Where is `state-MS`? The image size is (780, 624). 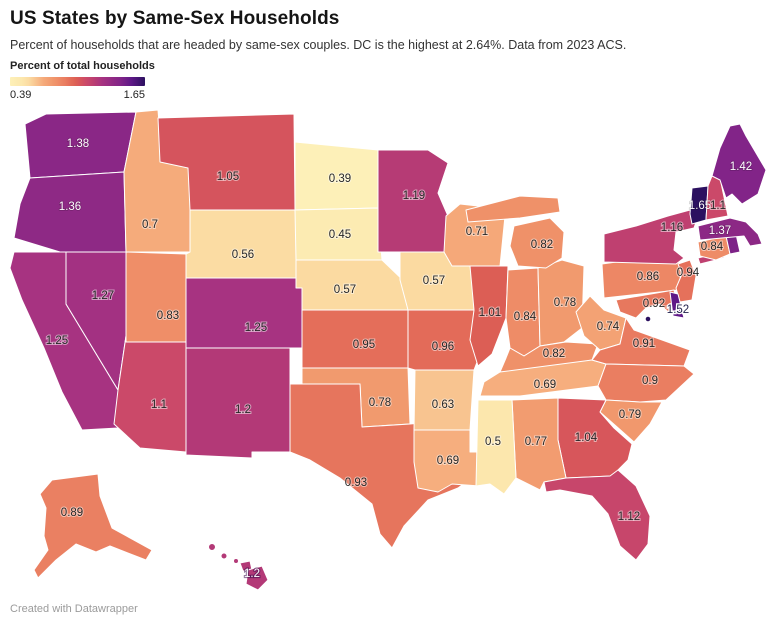
state-MS is located at coordinates (496, 447).